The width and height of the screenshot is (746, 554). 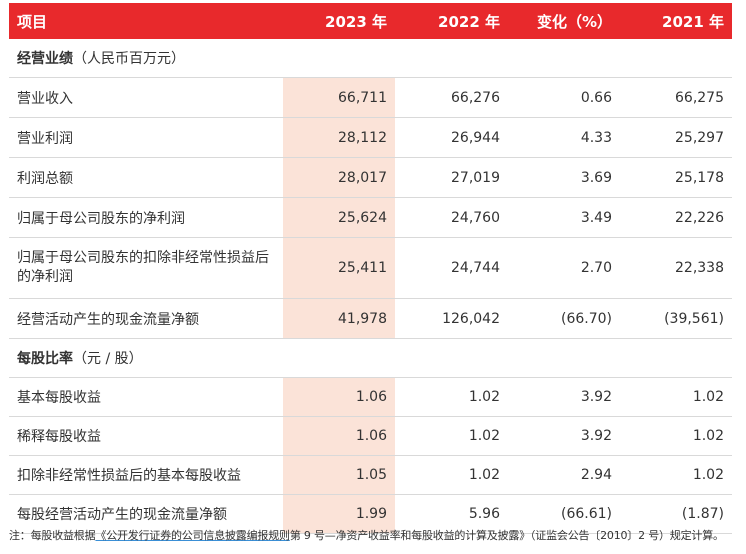 I want to click on table-row: 每股经营活动产生的现金流量净额 1.99 5.96 (66.61) (1.87), so click(x=370, y=514).